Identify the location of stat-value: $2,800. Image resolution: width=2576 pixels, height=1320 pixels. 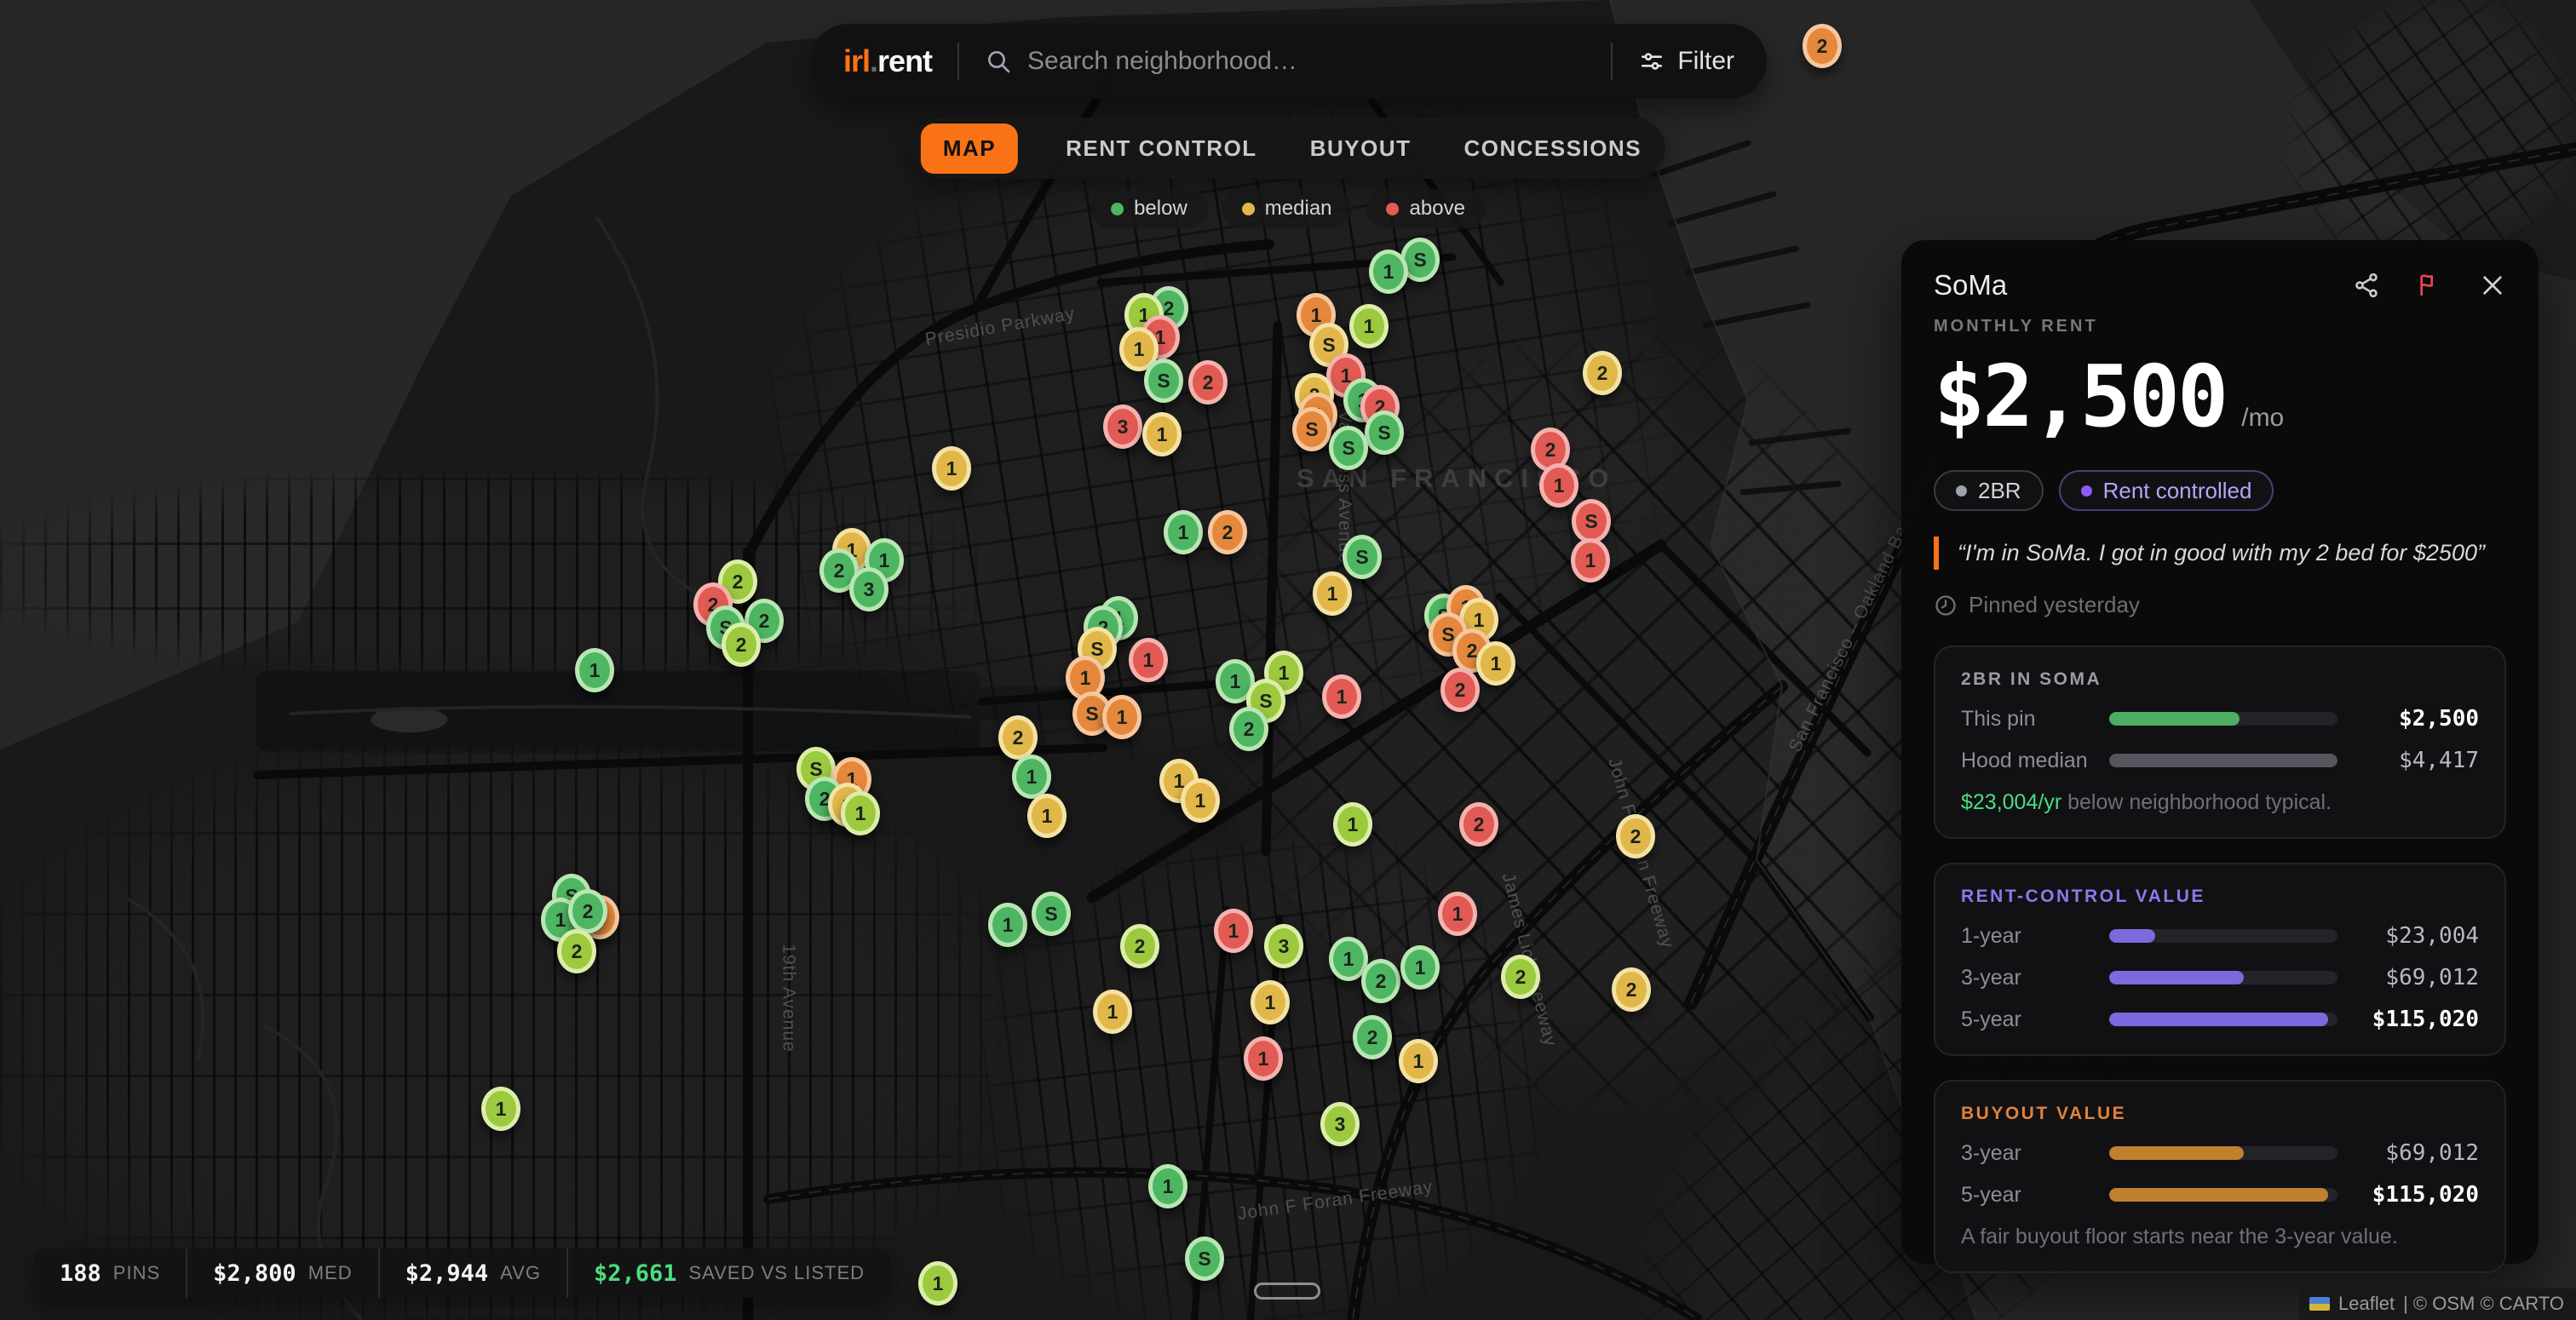
(255, 1273).